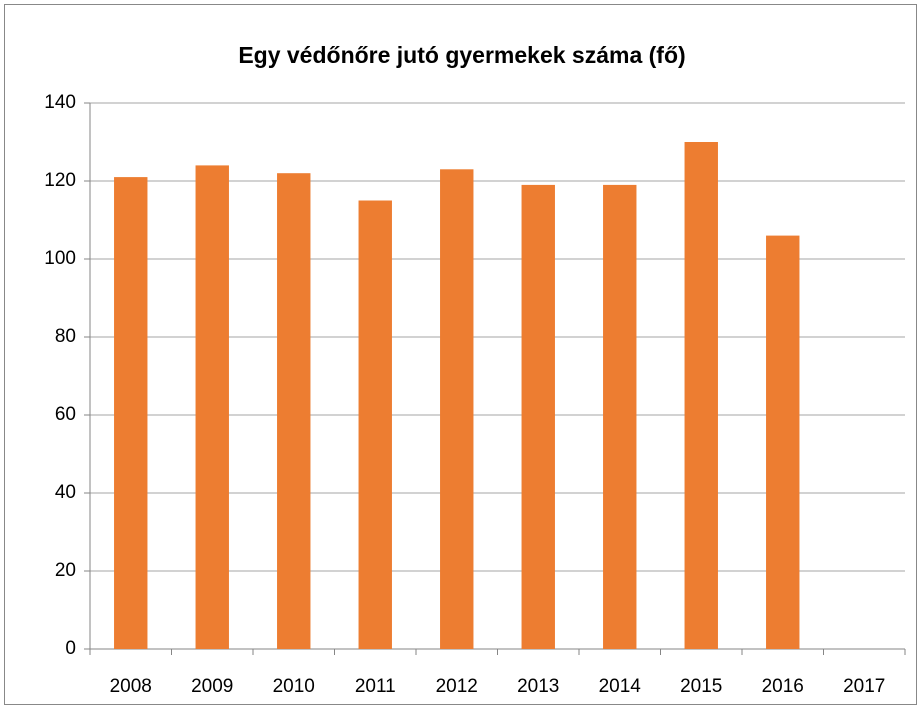  I want to click on chart-title: Egy védőnőre jutó gyermekek száma (fő), so click(461, 55).